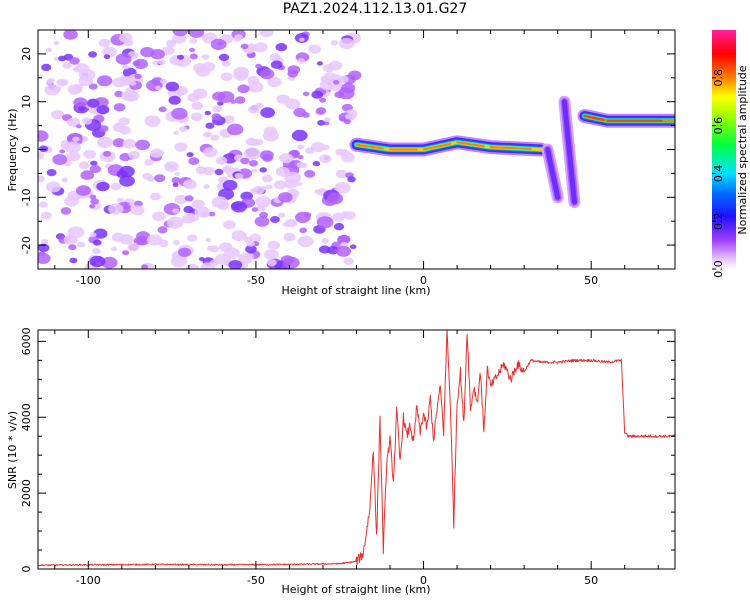 The image size is (750, 600). Describe the element at coordinates (718, 174) in the screenshot. I see `colorbar-tick-label: 0.4` at that location.